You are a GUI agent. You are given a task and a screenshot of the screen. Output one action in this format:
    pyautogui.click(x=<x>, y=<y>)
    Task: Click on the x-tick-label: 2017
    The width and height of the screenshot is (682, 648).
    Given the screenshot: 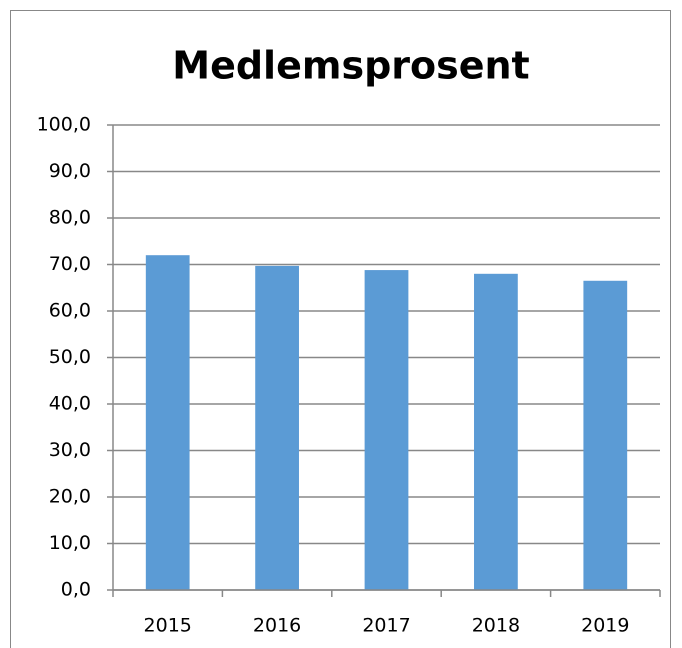 What is the action you would take?
    pyautogui.click(x=386, y=626)
    